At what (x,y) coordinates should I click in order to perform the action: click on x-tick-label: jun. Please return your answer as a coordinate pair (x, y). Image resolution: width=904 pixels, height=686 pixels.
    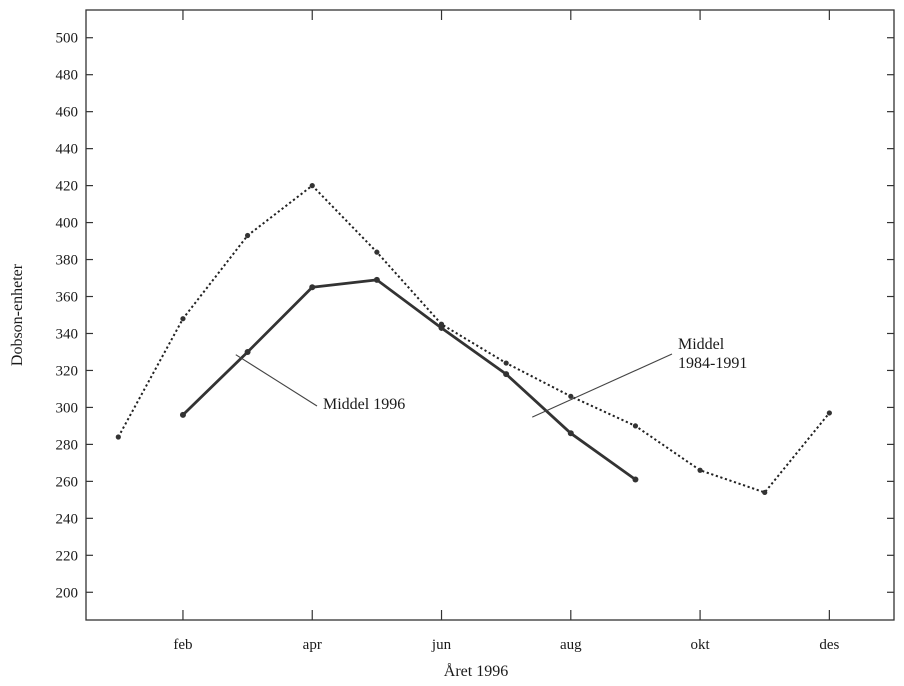
    Looking at the image, I should click on (441, 645).